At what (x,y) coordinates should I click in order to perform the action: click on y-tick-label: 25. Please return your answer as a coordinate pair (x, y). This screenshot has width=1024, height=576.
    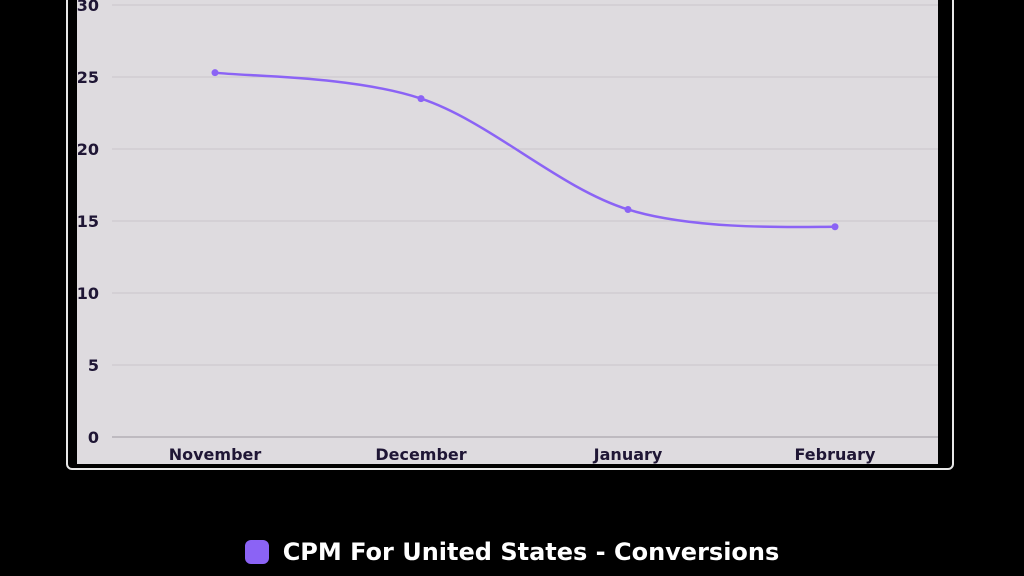
    Looking at the image, I should click on (88, 77).